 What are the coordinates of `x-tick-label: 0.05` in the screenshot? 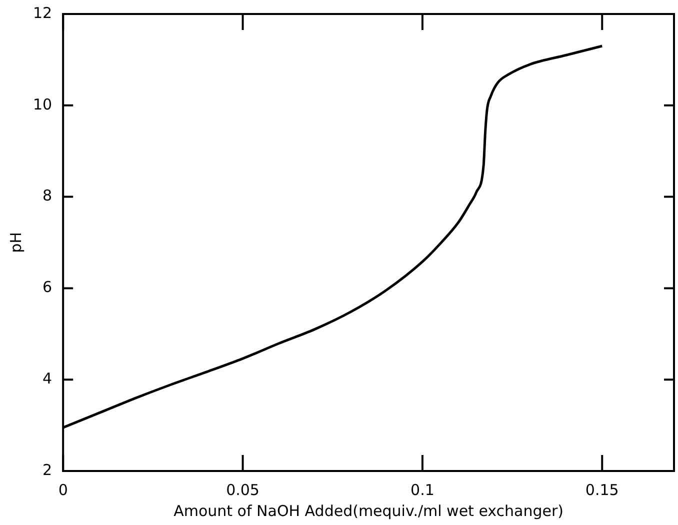 It's located at (243, 489).